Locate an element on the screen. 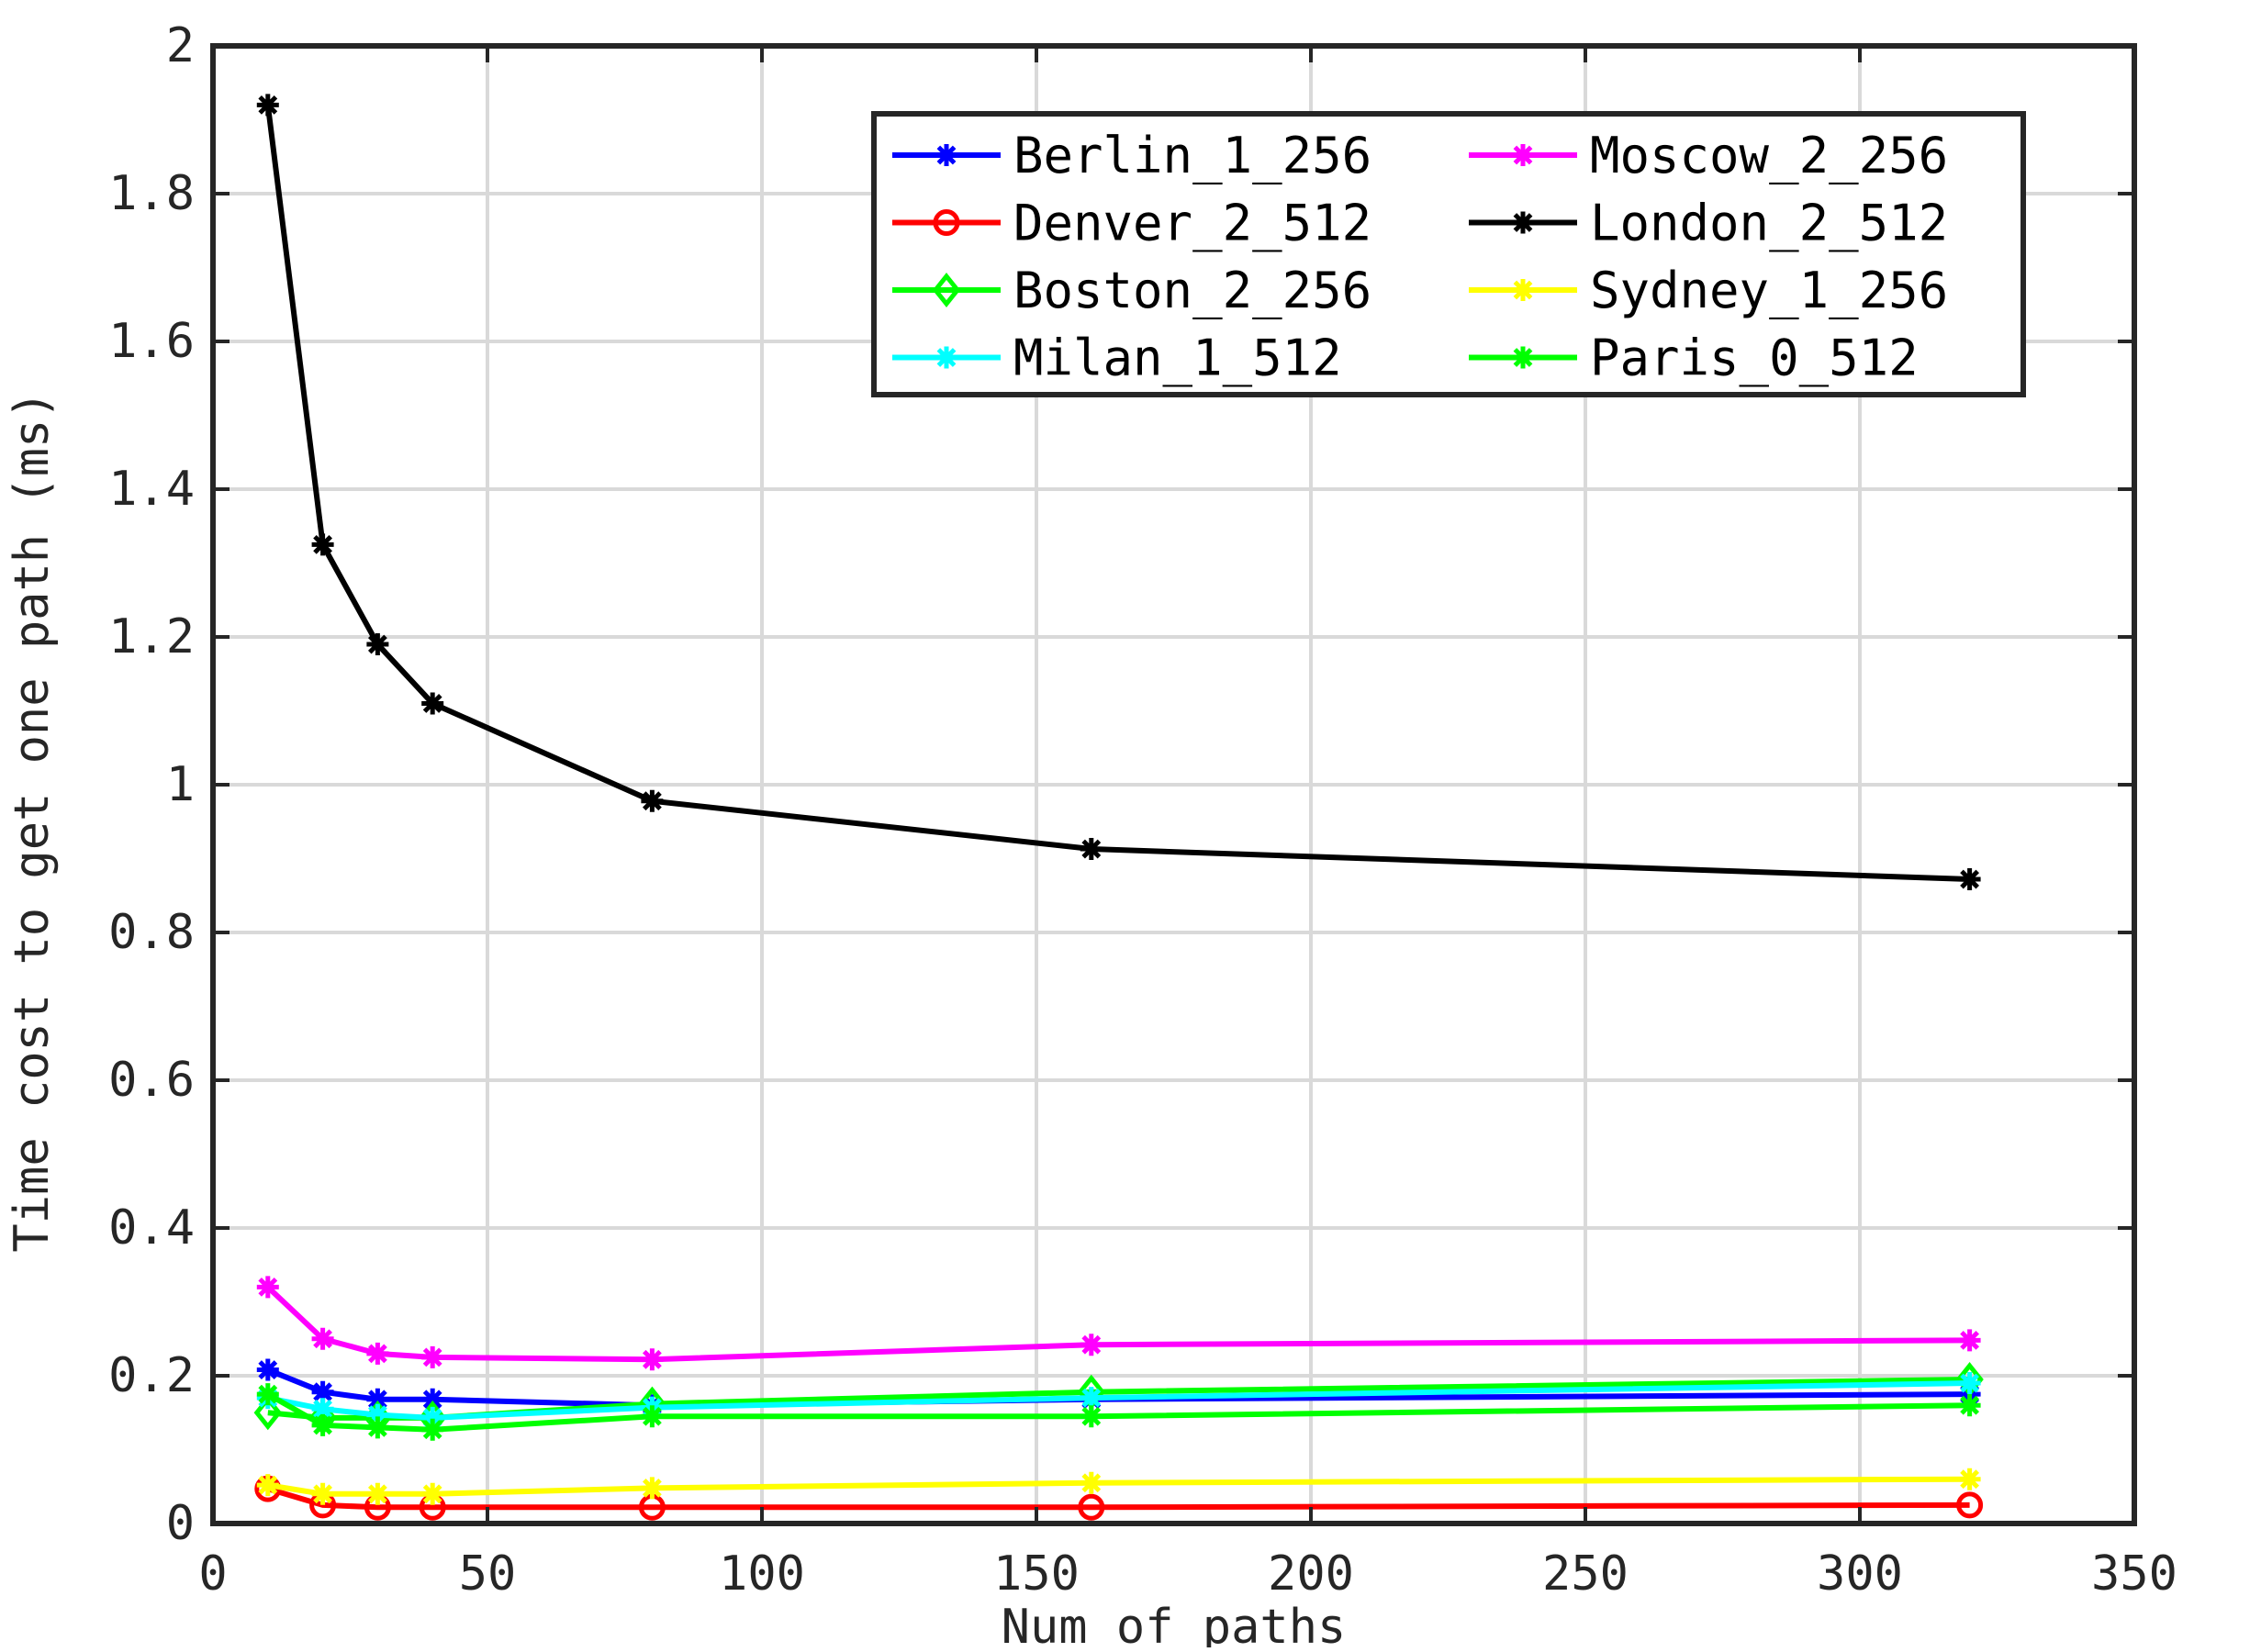 Image resolution: width=2250 pixels, height=1652 pixels. y-tick-label: 0.6 is located at coordinates (151, 1080).